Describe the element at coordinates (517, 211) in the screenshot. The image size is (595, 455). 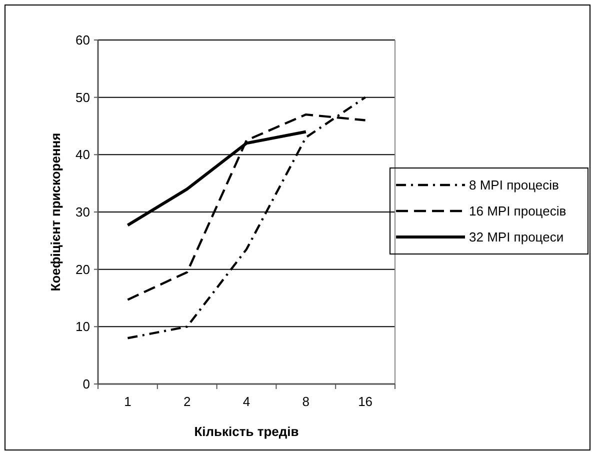
I see `text: 16 MPI процесів` at that location.